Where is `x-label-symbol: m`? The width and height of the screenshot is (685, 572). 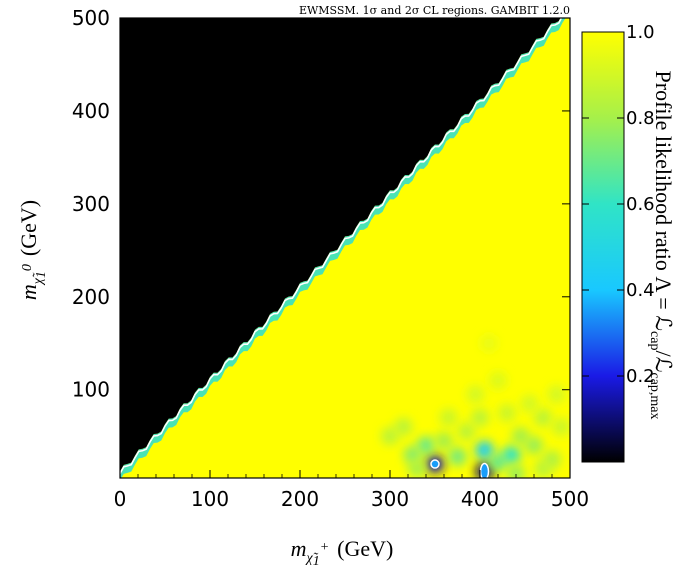
x-label-symbol: m is located at coordinates (299, 548).